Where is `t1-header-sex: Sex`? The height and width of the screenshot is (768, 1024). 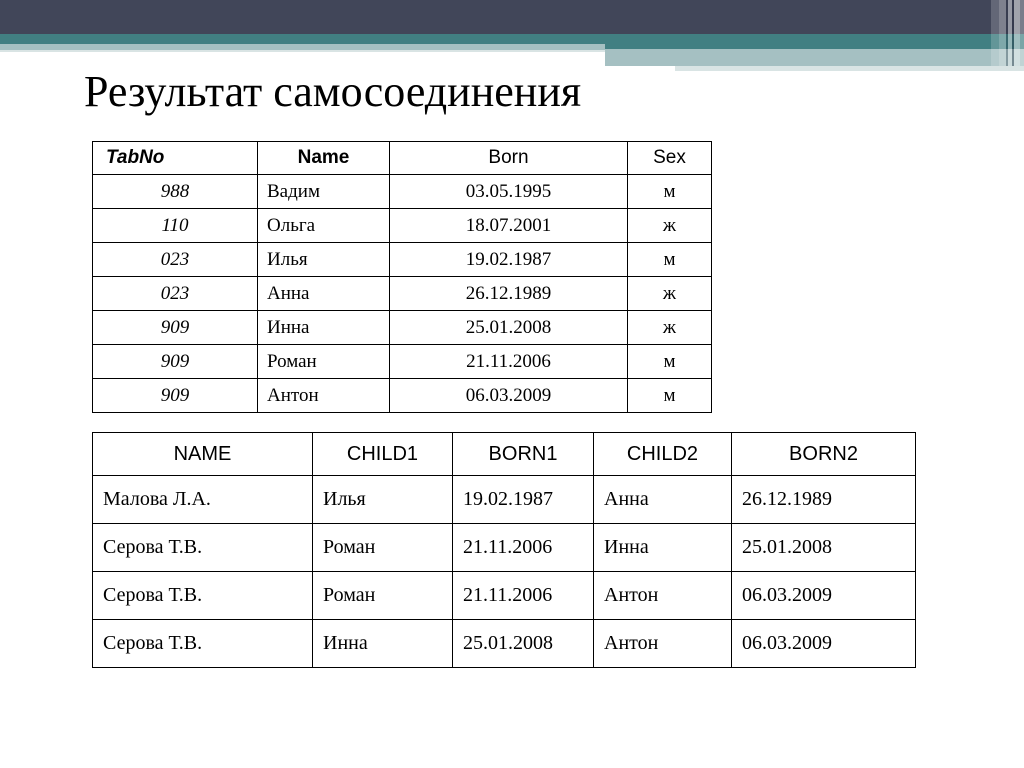
t1-header-sex: Sex is located at coordinates (669, 158).